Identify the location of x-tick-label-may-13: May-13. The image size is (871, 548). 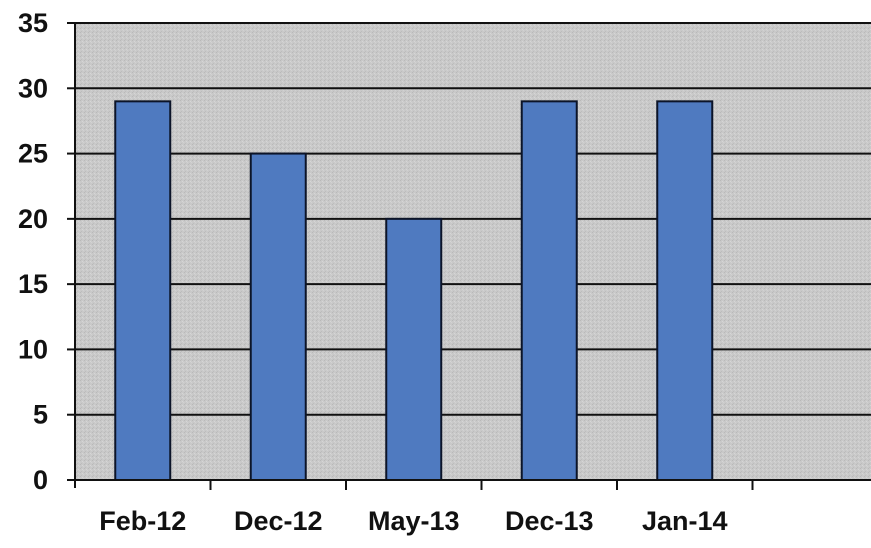
(414, 521).